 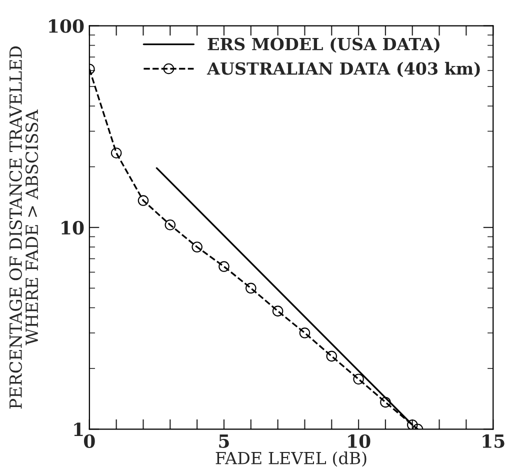 I want to click on x-tick-label: 0, so click(x=89, y=441).